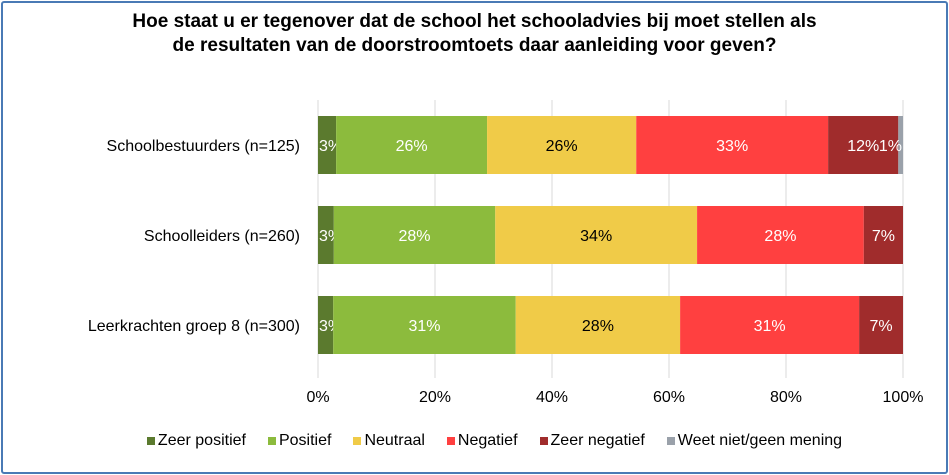  What do you see at coordinates (222, 236) in the screenshot?
I see `category-label: Schoolleiders (n=260)` at bounding box center [222, 236].